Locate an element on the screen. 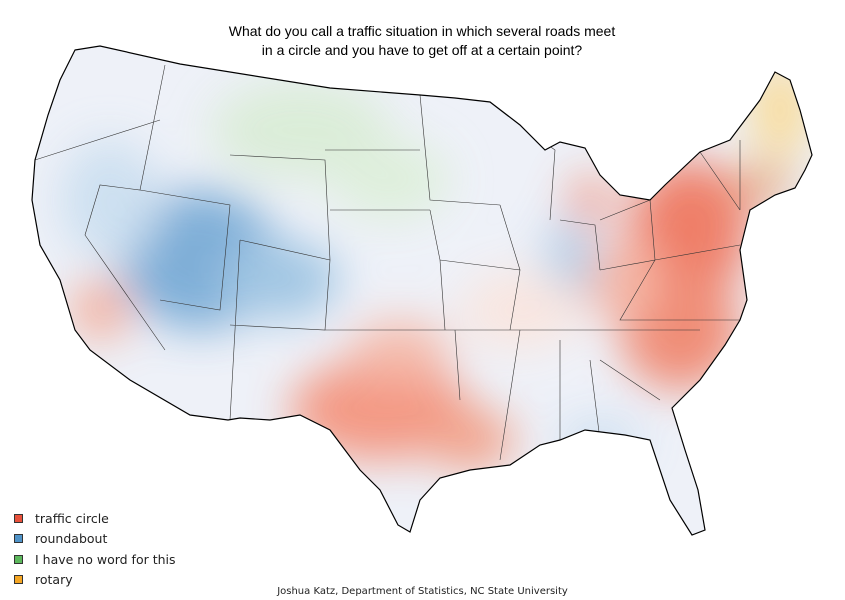  legend-item: I have no word for this is located at coordinates (95, 559).